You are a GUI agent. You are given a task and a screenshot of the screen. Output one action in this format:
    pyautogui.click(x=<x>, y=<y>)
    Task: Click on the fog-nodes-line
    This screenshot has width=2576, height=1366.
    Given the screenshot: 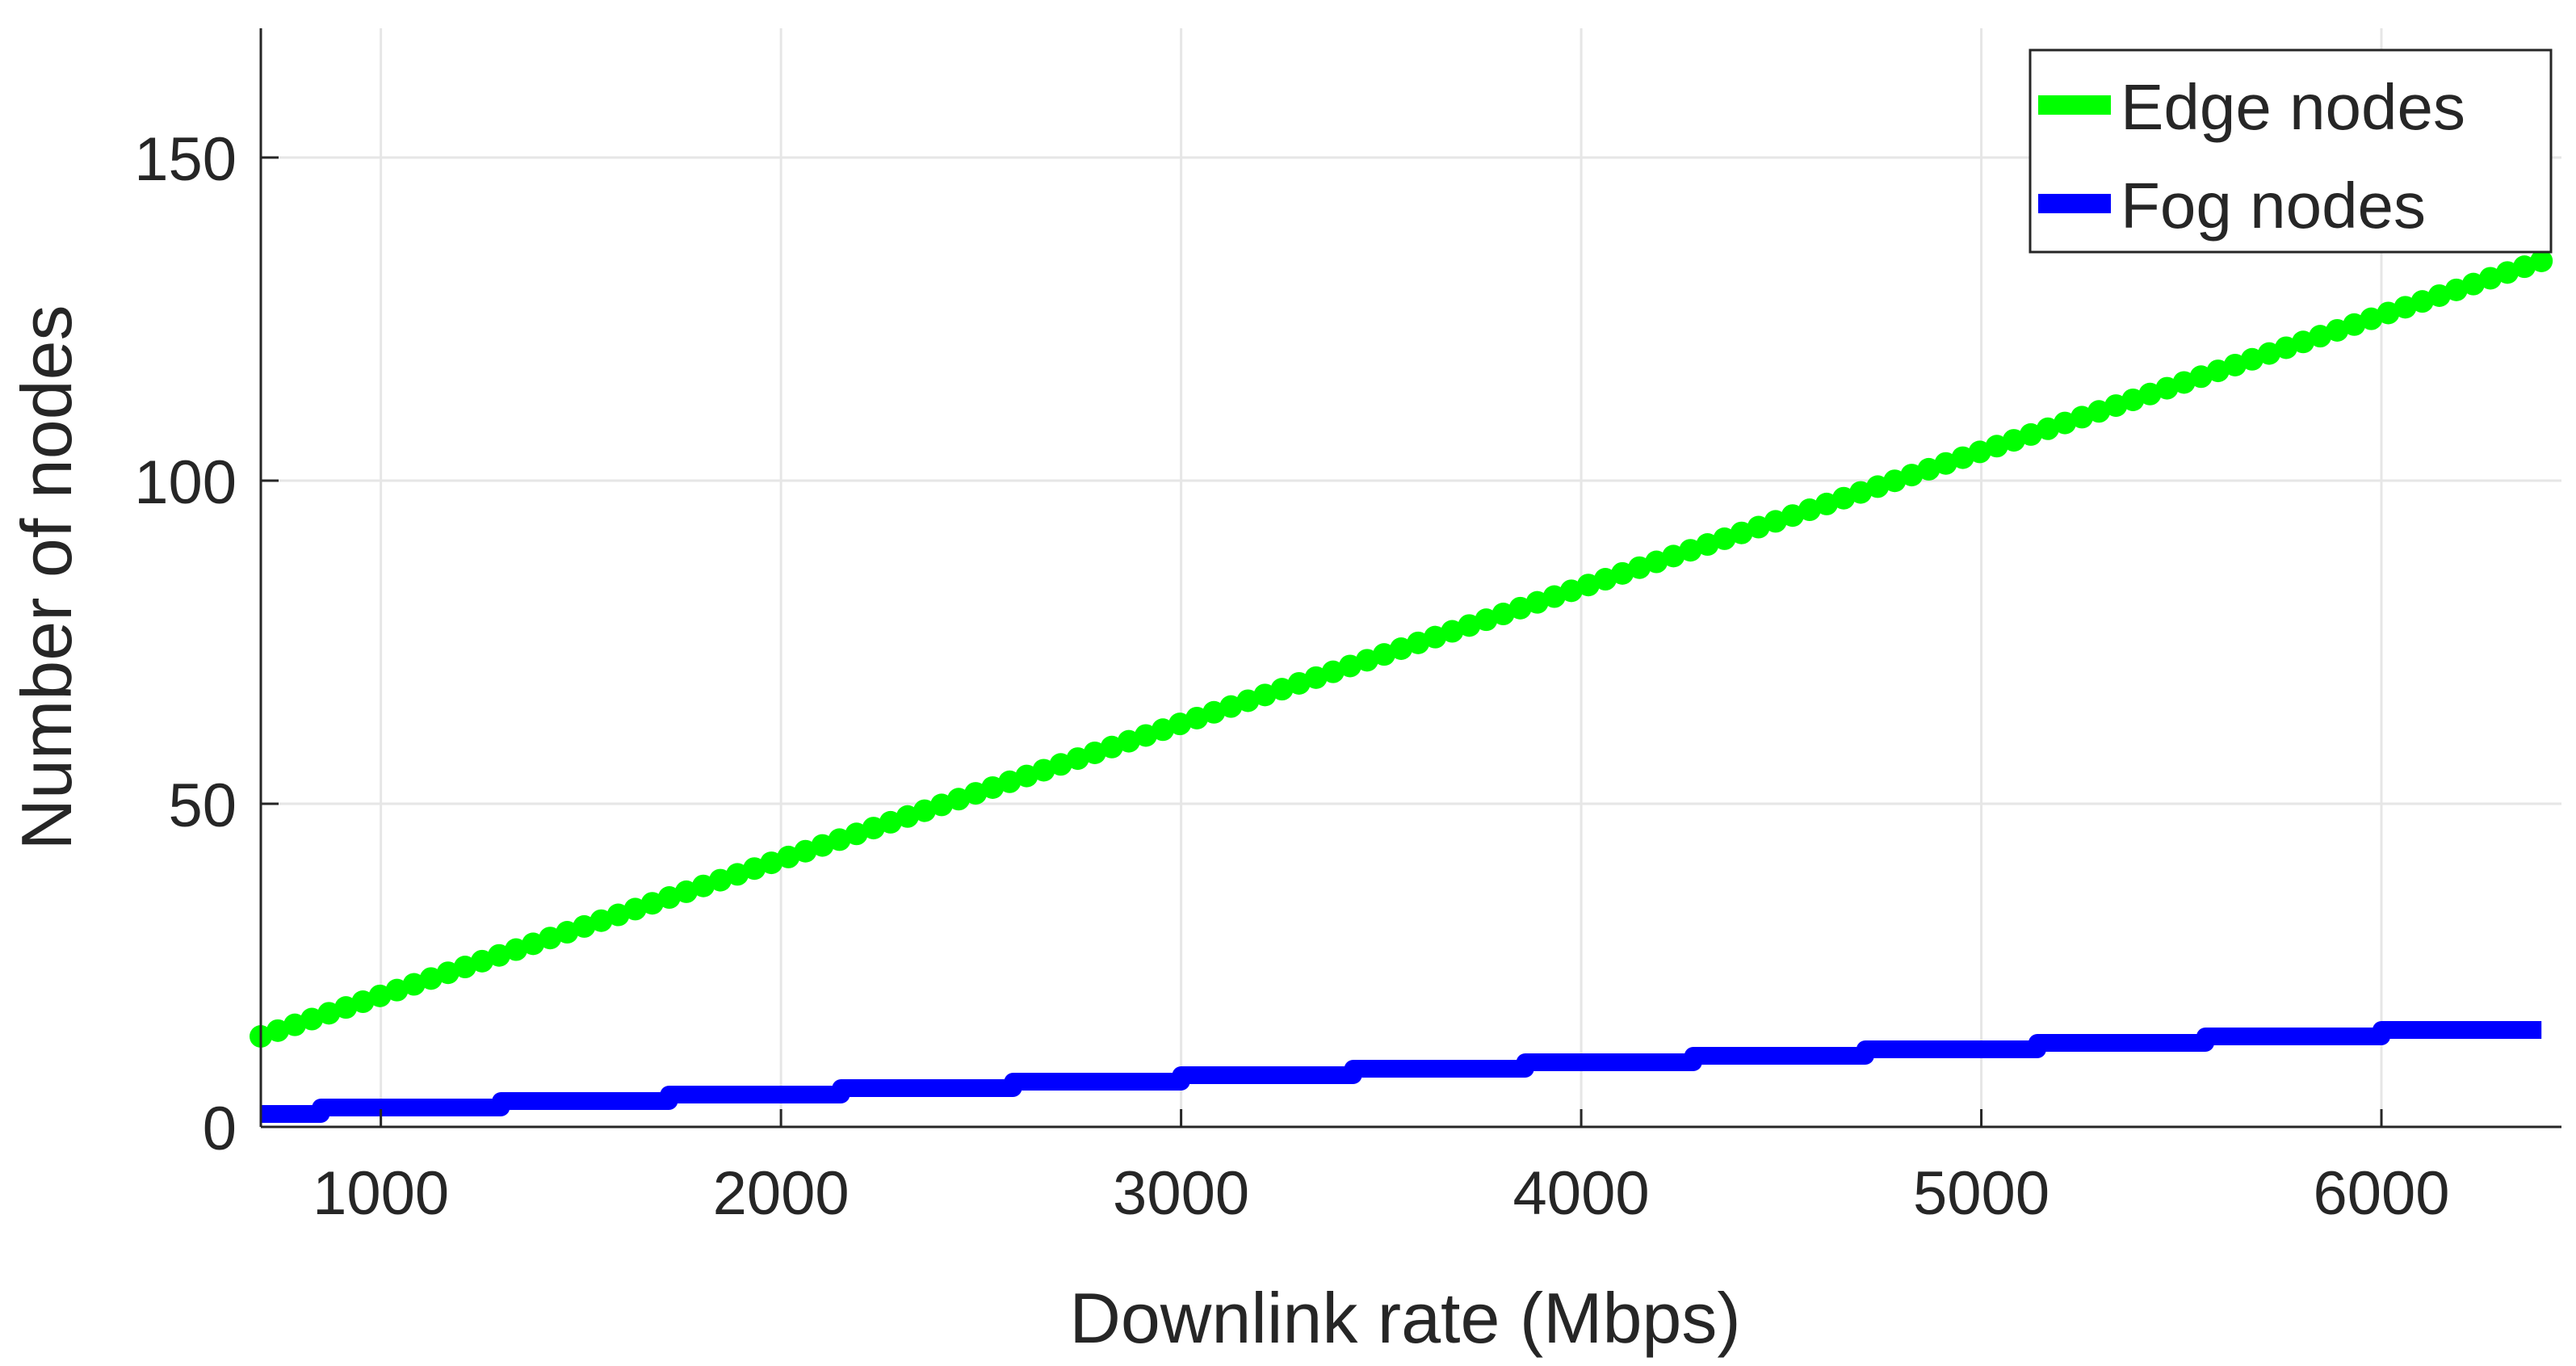 What is the action you would take?
    pyautogui.click(x=1401, y=1072)
    